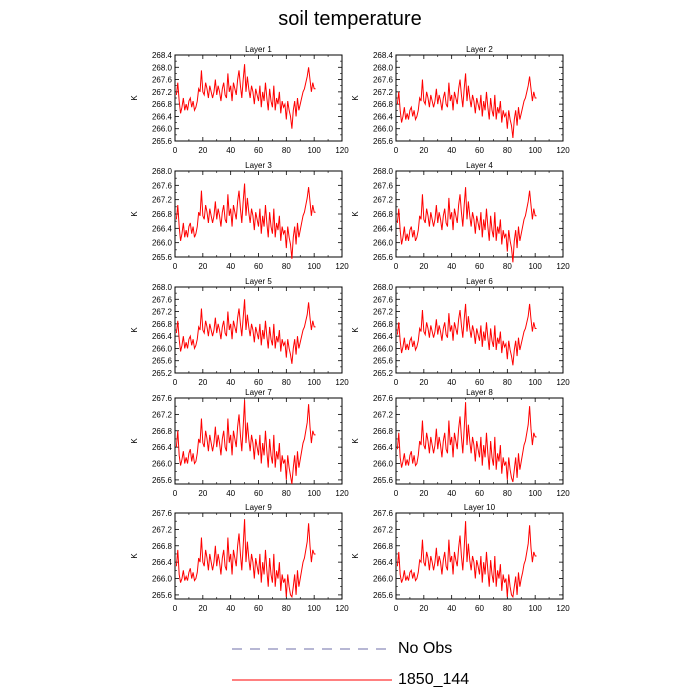  Describe the element at coordinates (258, 49) in the screenshot. I see `panel-title: Layer 1` at that location.